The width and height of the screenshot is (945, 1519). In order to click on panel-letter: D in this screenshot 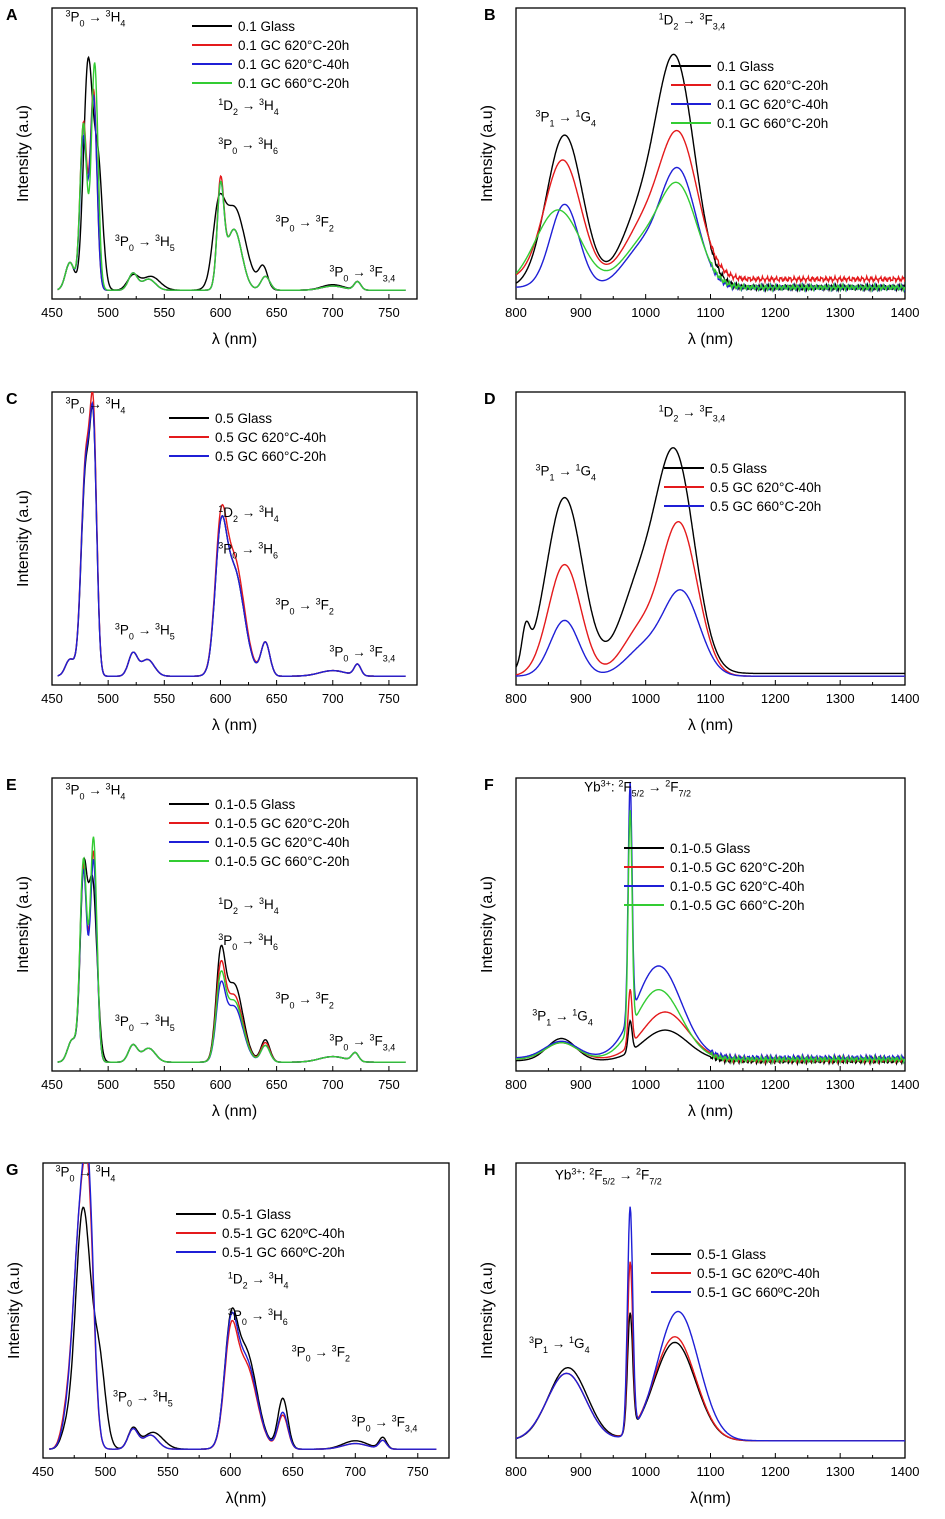, I will do `click(490, 399)`.